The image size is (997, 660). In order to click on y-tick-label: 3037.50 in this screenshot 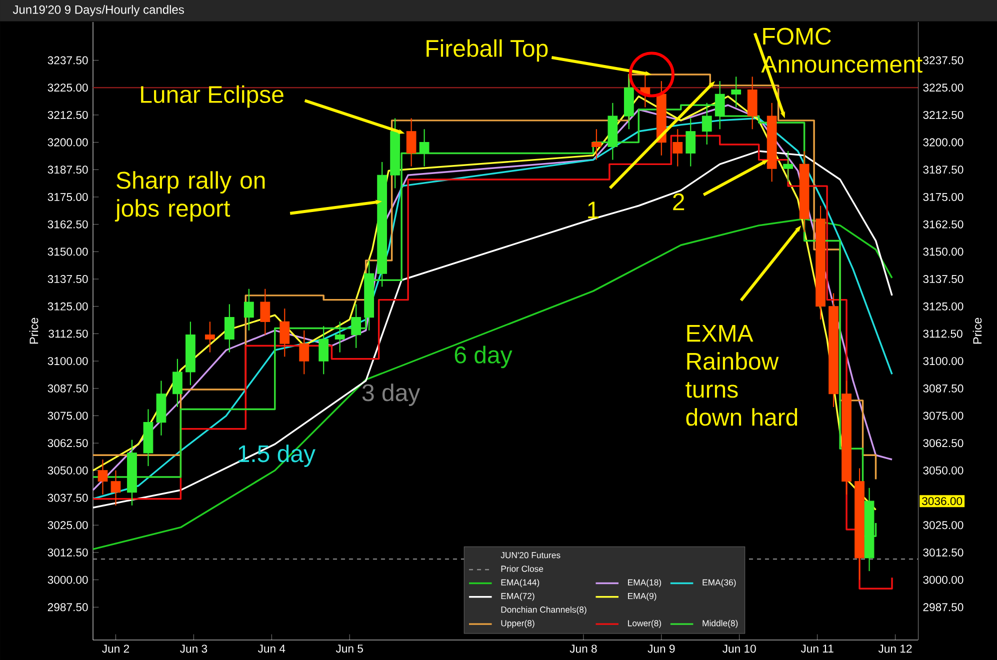, I will do `click(68, 498)`.